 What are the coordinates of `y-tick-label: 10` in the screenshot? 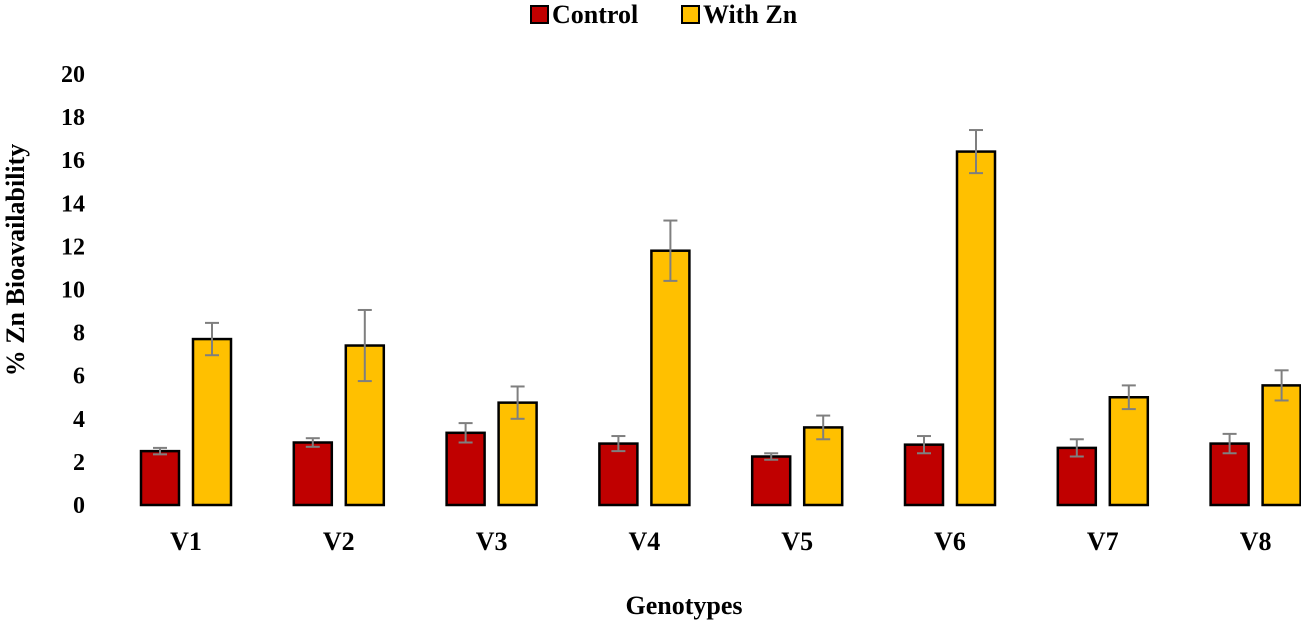 It's located at (73, 291).